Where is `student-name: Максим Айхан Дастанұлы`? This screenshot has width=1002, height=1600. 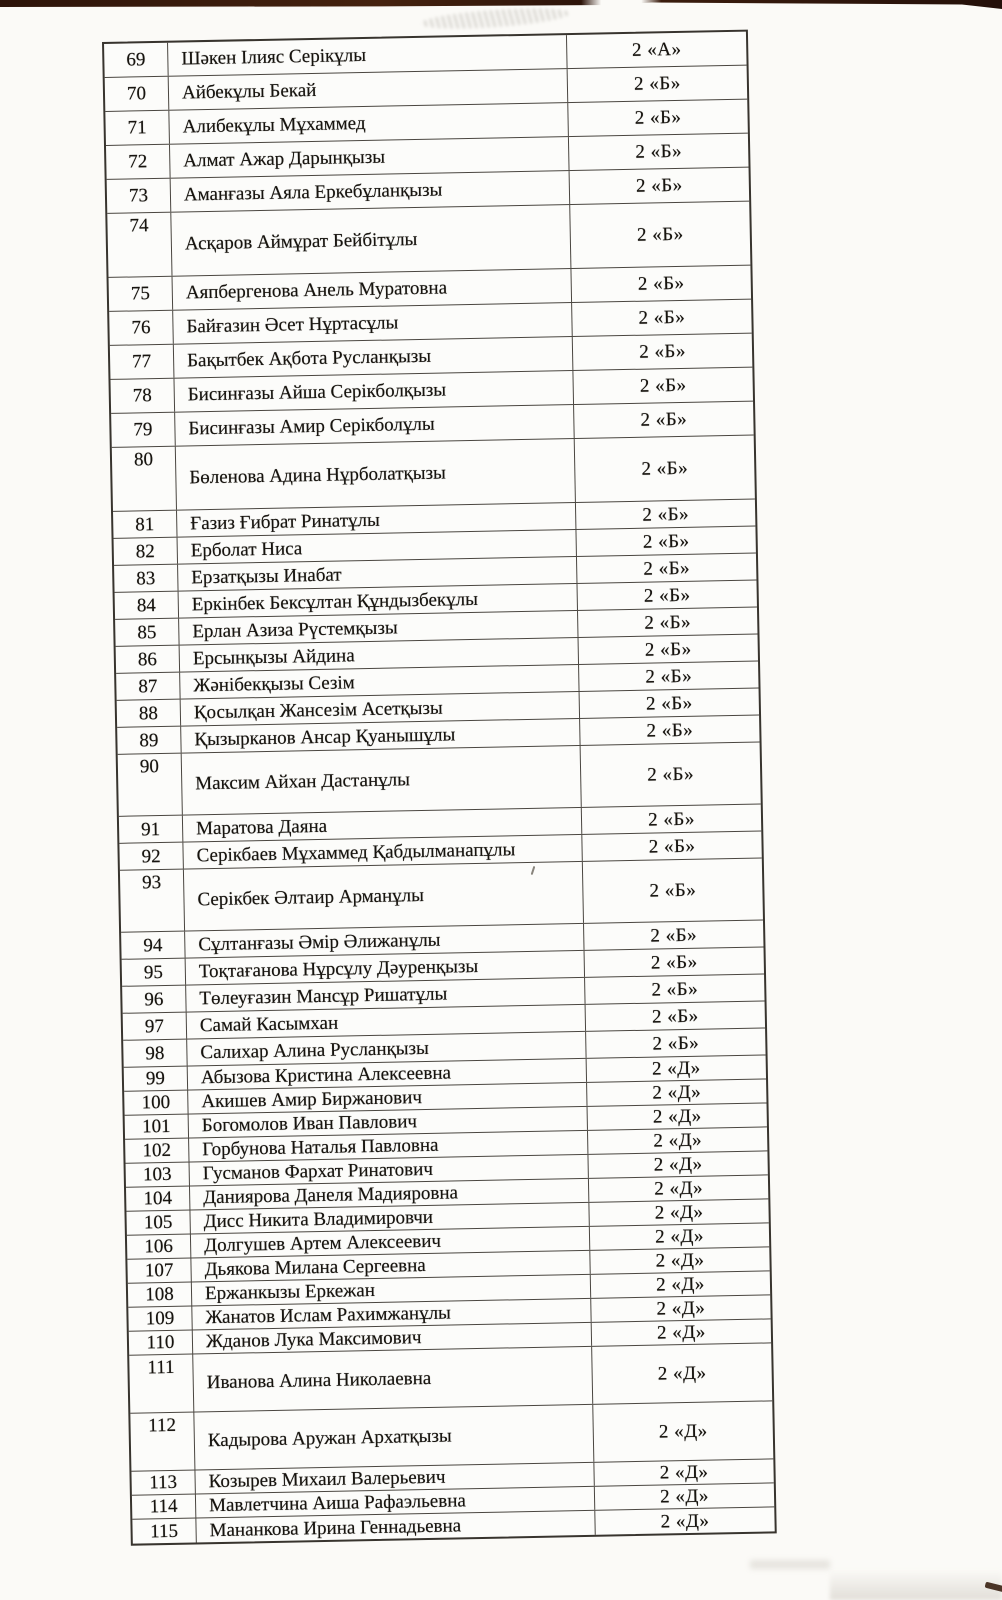 student-name: Максим Айхан Дастанұлы is located at coordinates (303, 782).